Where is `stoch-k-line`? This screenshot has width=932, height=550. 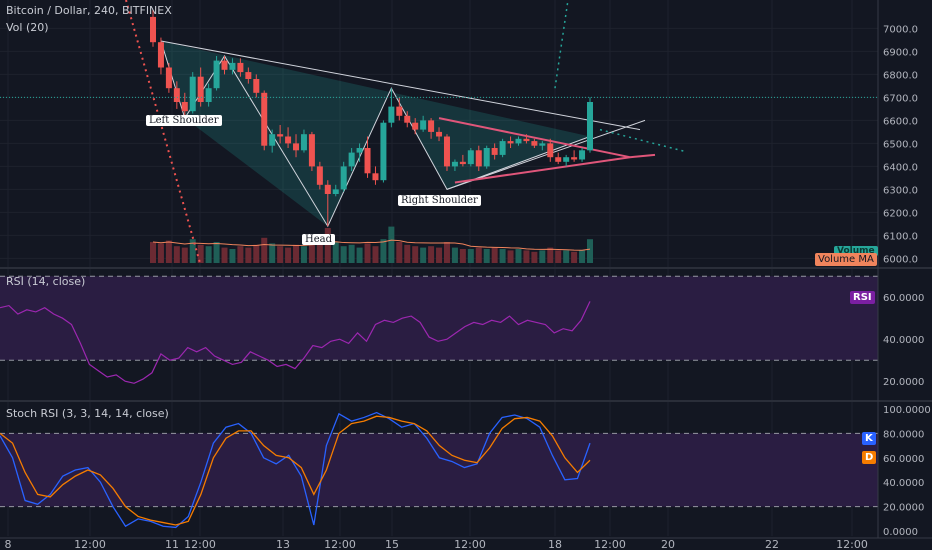 stoch-k-line is located at coordinates (295, 470).